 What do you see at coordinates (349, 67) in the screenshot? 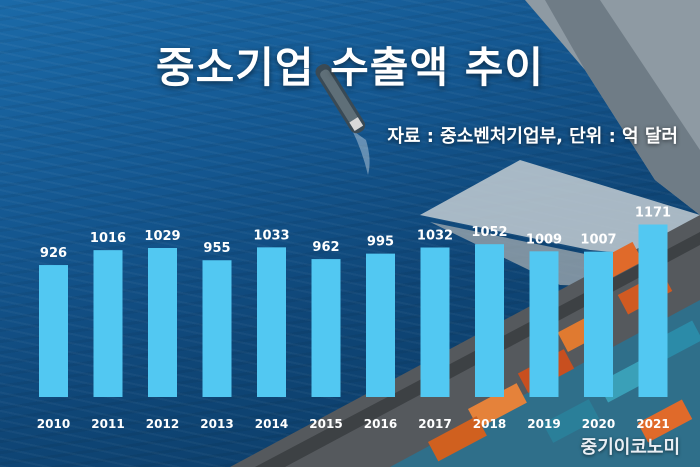
I see `chart-title: 중소기업 수출액 추이` at bounding box center [349, 67].